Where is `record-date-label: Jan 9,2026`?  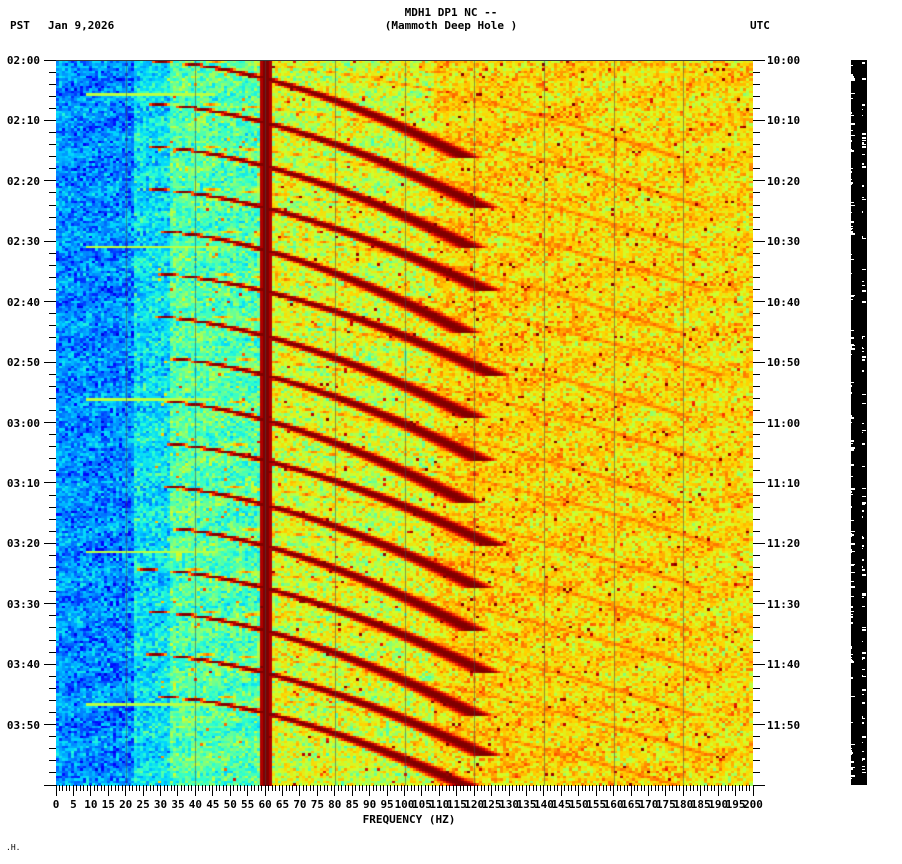
record-date-label: Jan 9,2026 is located at coordinates (81, 25).